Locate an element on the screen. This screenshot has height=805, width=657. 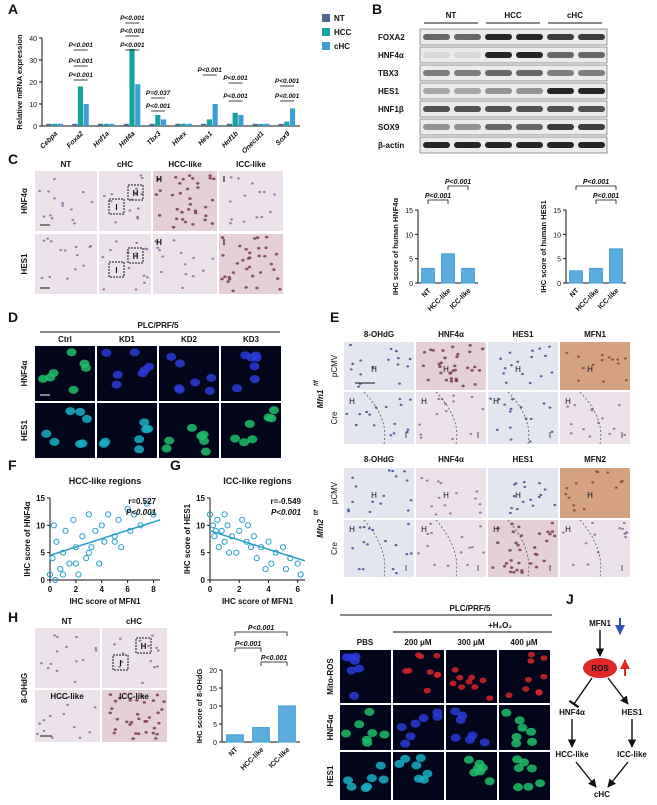
column-label: KD3 is located at coordinates (251, 339).